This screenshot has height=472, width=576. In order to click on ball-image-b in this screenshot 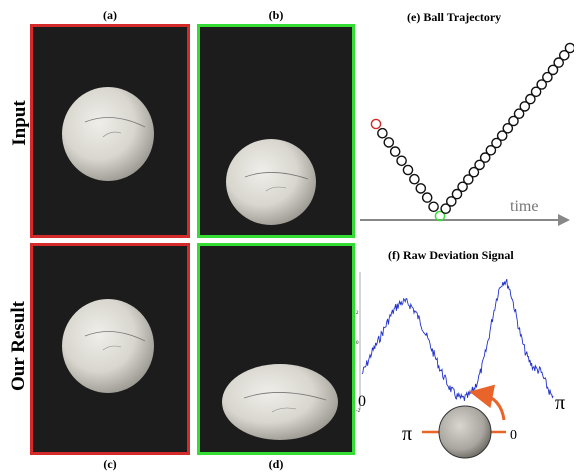, I will do `click(271, 182)`.